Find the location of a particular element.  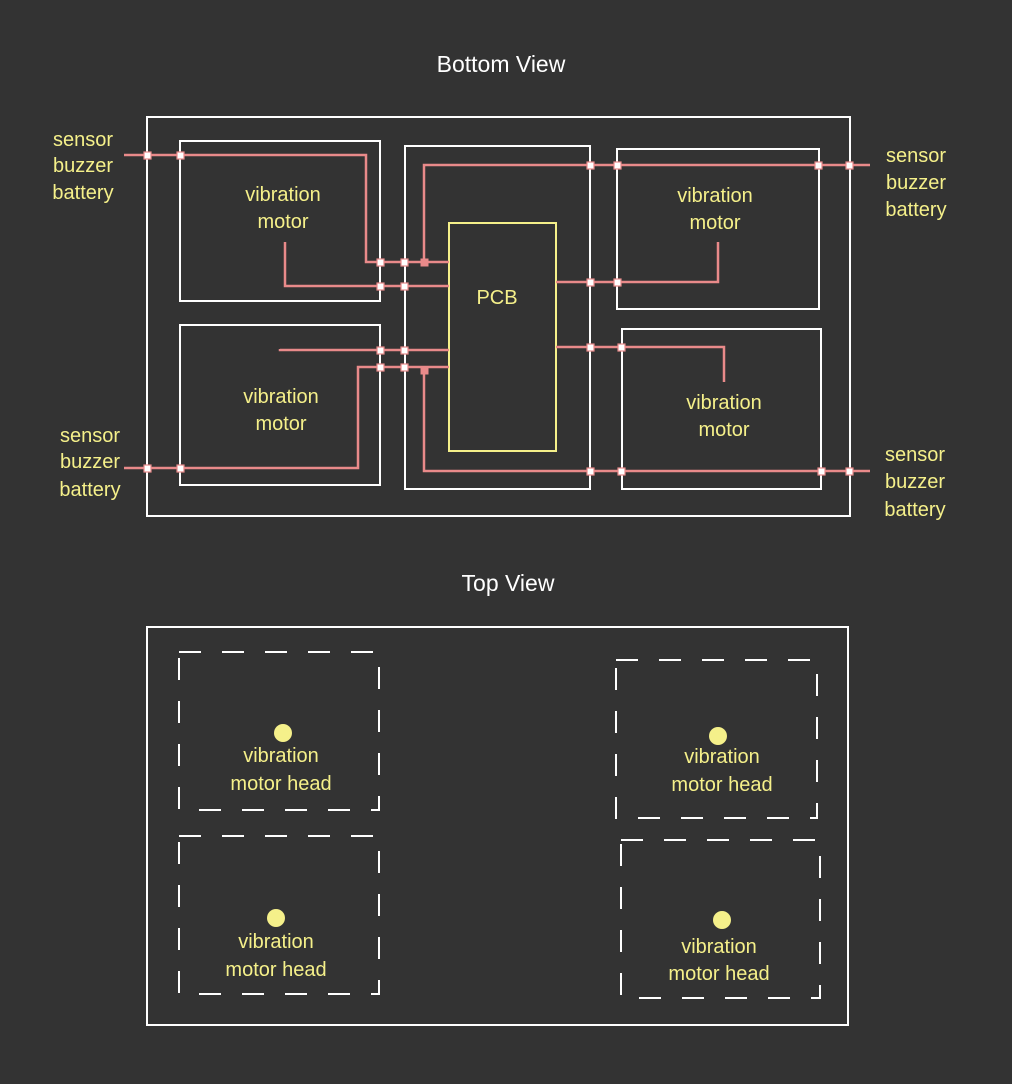

motor-outline-top-left is located at coordinates (279, 731).